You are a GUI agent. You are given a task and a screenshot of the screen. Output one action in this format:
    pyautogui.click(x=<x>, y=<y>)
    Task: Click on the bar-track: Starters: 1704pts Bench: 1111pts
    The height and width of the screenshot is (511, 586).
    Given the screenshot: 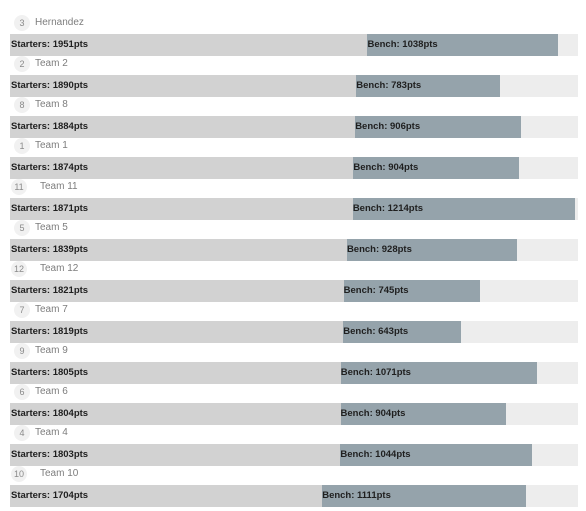 What is the action you would take?
    pyautogui.click(x=294, y=496)
    